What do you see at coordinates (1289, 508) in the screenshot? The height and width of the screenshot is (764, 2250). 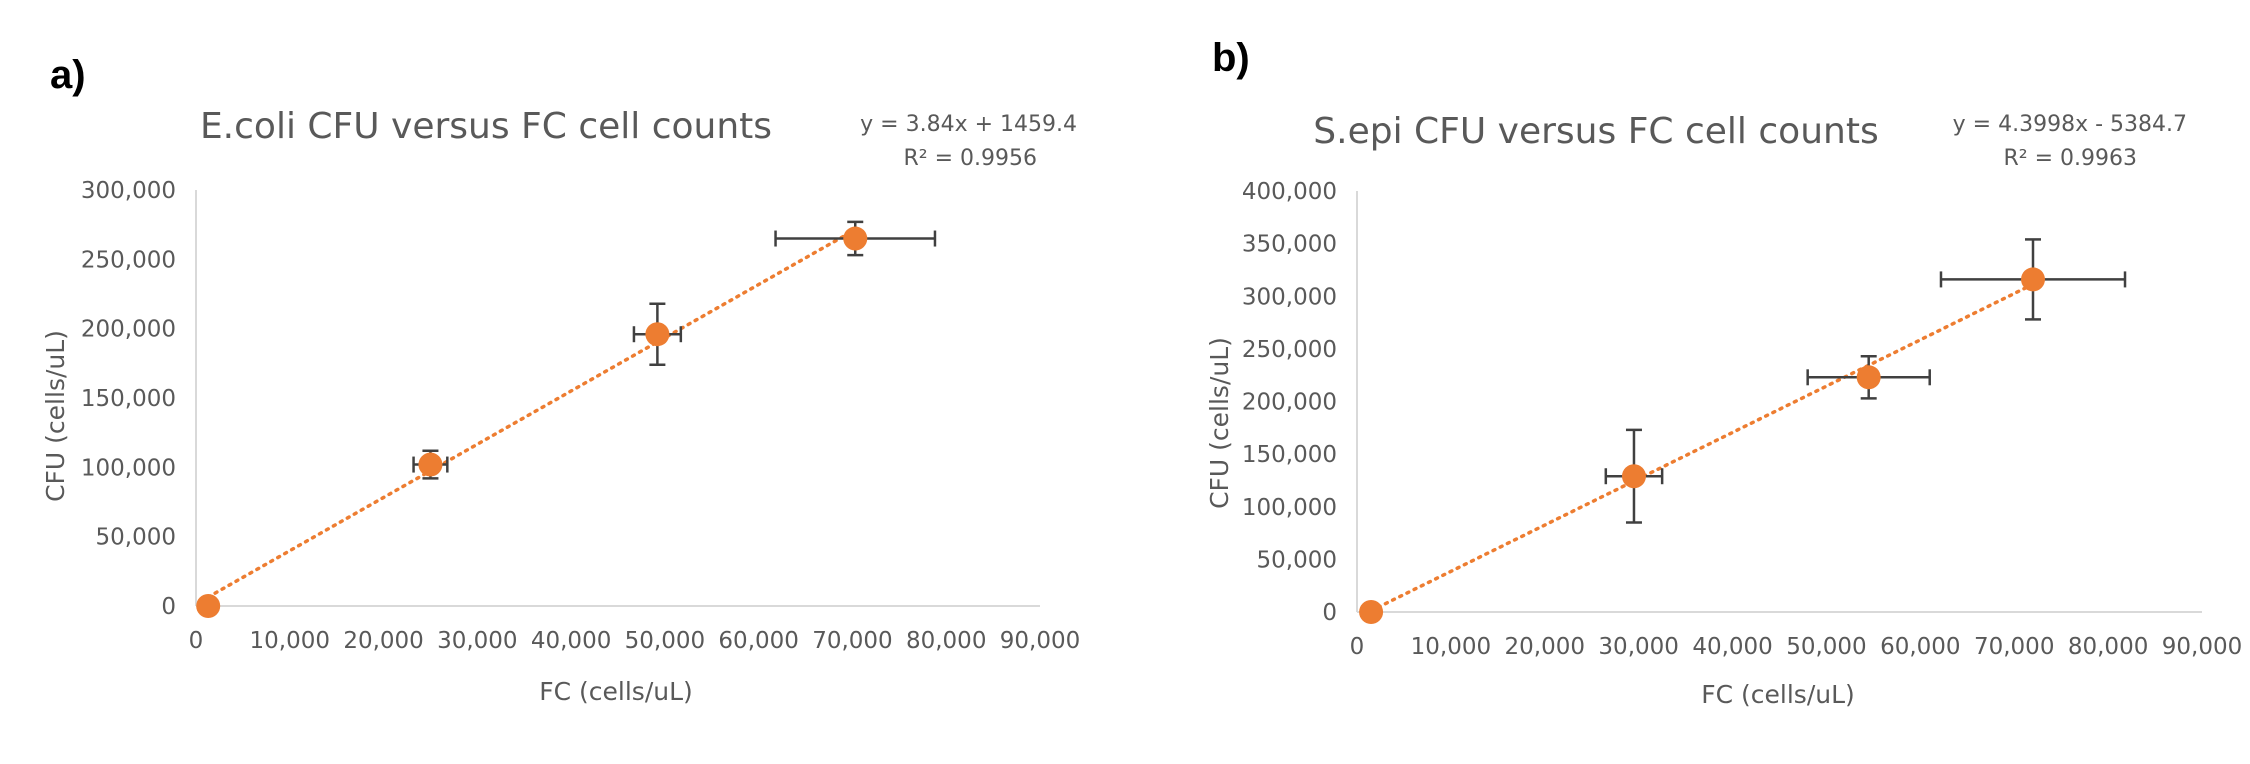 I see `y-tick-label-b: 100,000` at bounding box center [1289, 508].